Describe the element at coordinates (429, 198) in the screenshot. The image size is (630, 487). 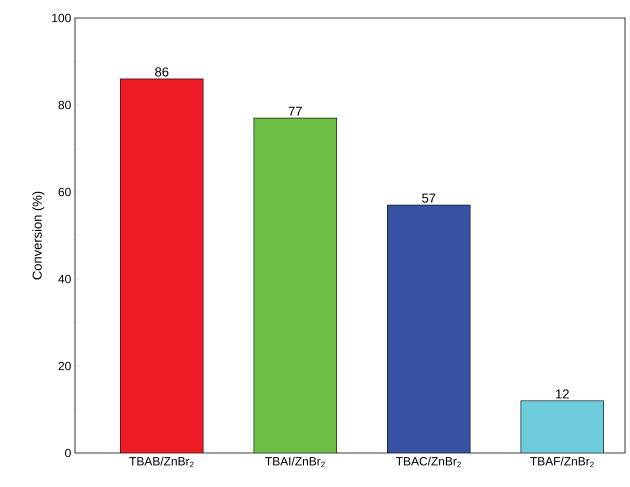
I see `data-label: 57` at that location.